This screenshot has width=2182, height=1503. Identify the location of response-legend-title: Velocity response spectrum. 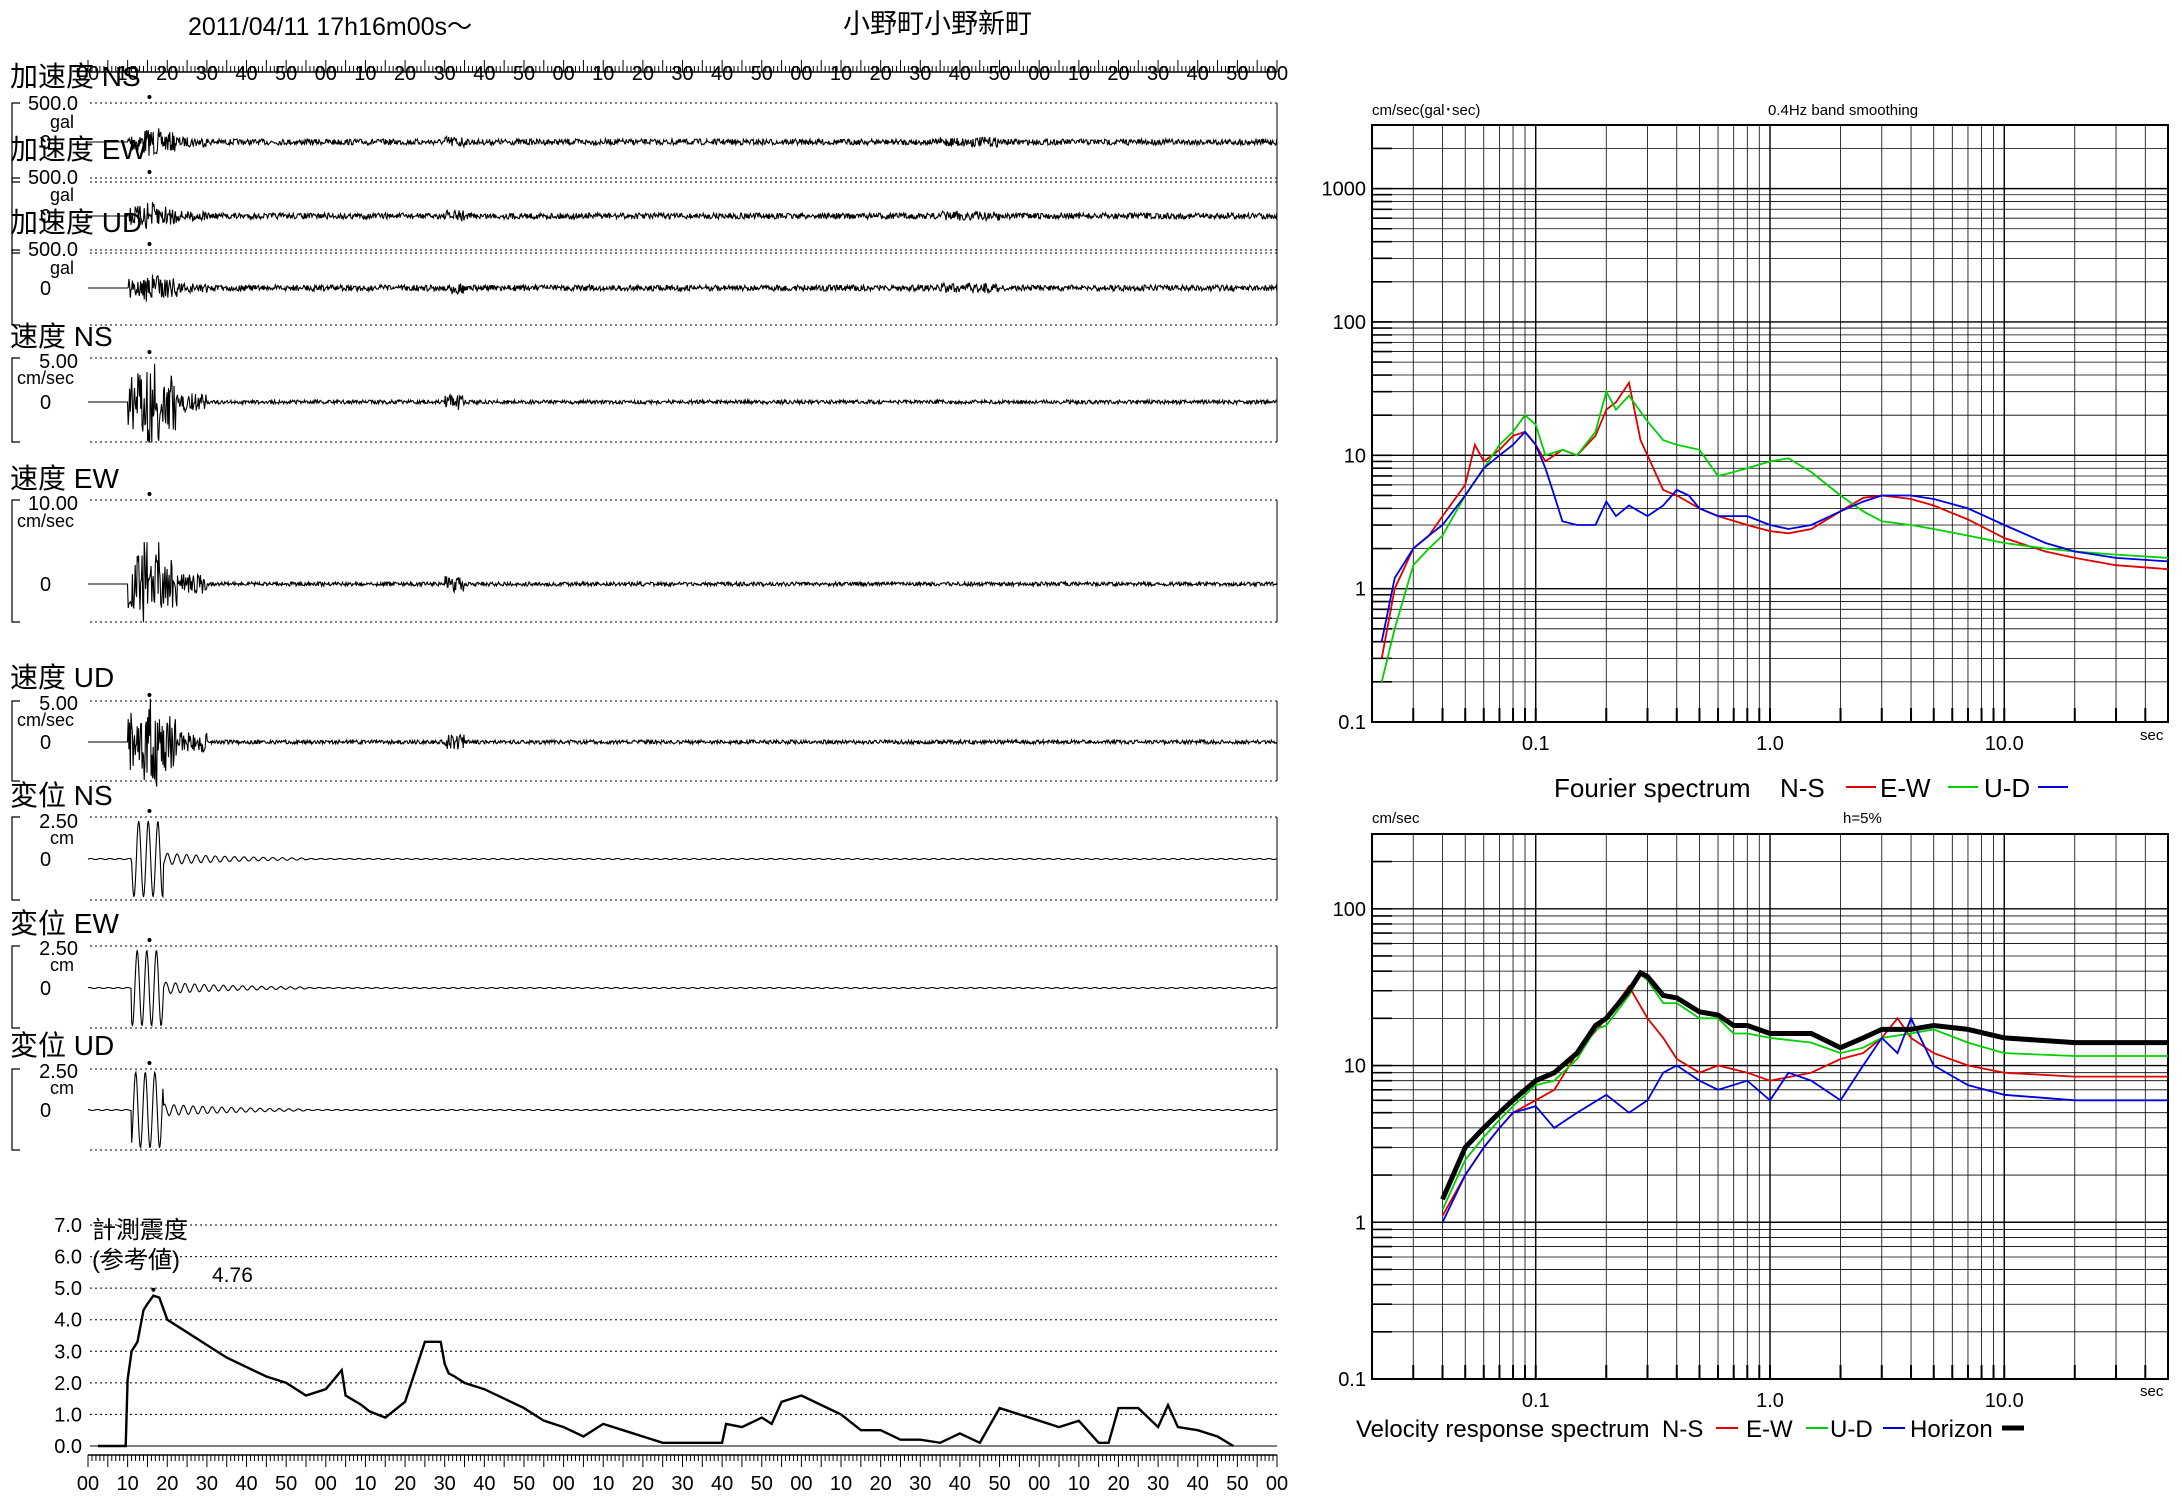
(1502, 1429).